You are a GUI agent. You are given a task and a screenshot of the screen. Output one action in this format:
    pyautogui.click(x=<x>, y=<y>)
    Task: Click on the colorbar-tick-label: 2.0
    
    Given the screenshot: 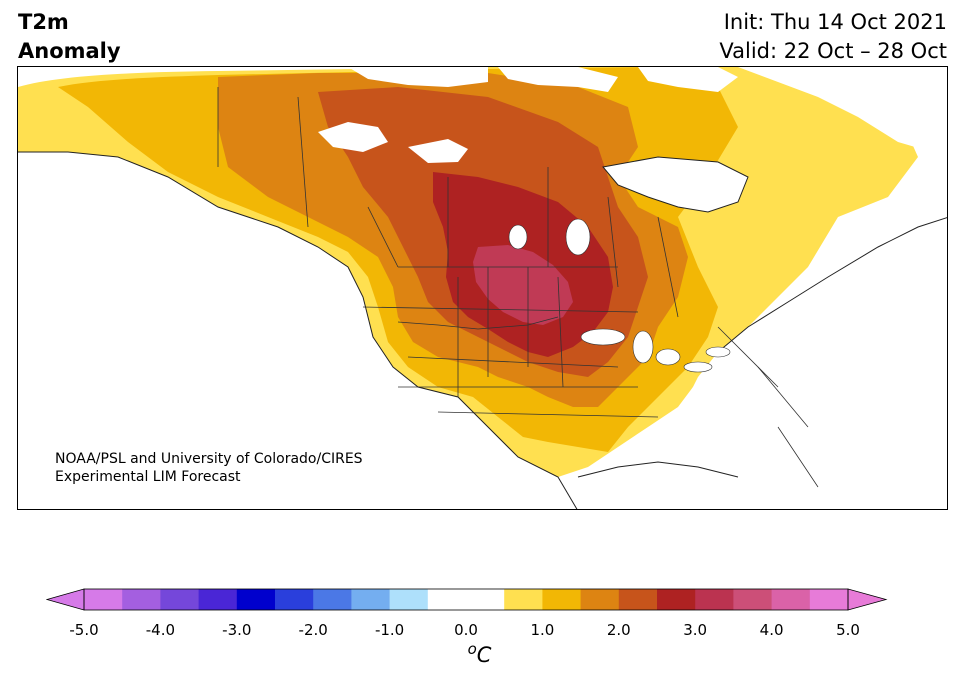 What is the action you would take?
    pyautogui.click(x=618, y=630)
    